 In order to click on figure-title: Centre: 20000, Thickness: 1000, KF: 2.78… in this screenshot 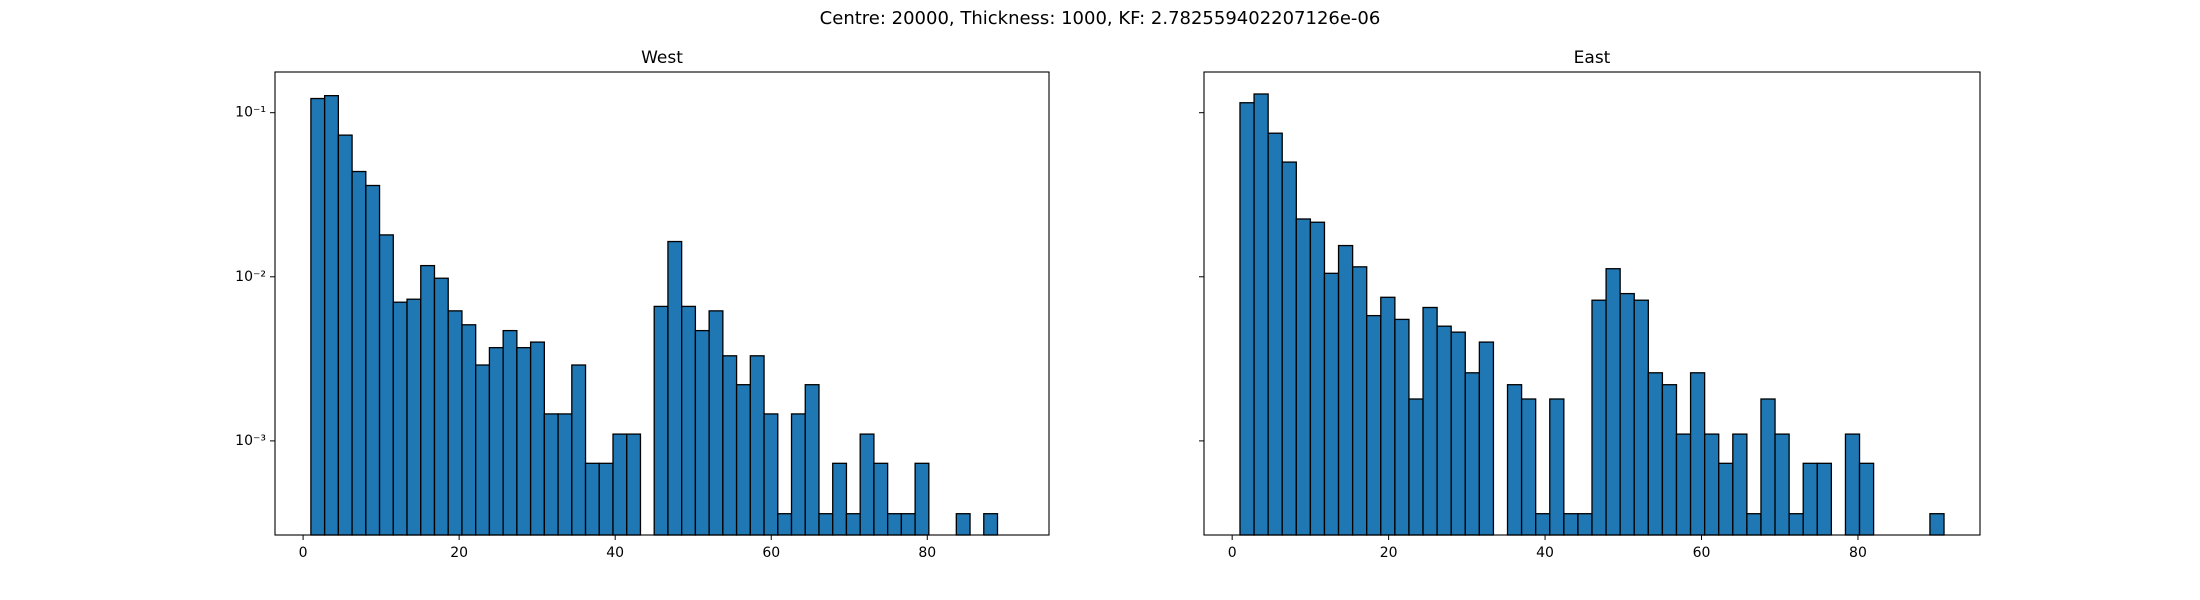, I will do `click(1100, 18)`.